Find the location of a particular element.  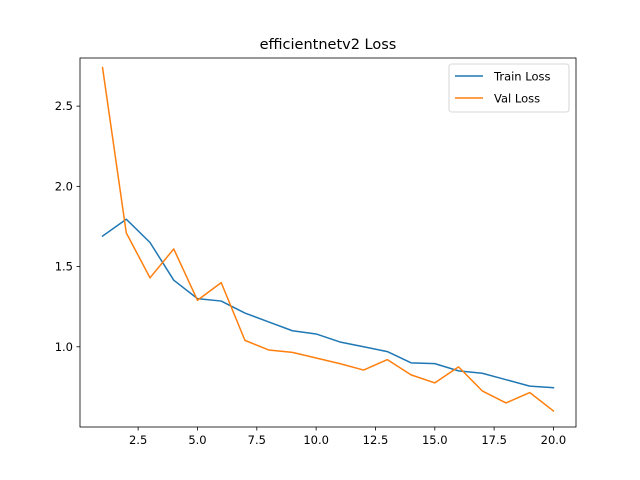

chart-title: efficientnetv2 Loss is located at coordinates (328, 45).